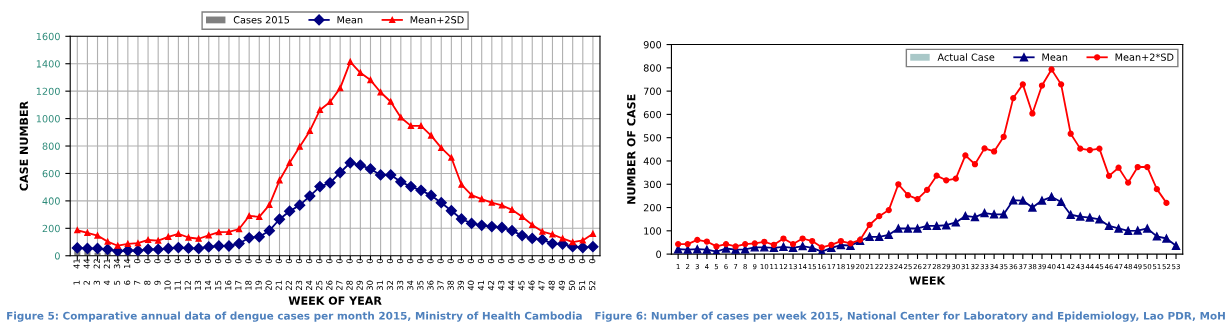 Image resolution: width=1232 pixels, height=330 pixels. I want to click on y-tick-label: 1000, so click(48, 119).